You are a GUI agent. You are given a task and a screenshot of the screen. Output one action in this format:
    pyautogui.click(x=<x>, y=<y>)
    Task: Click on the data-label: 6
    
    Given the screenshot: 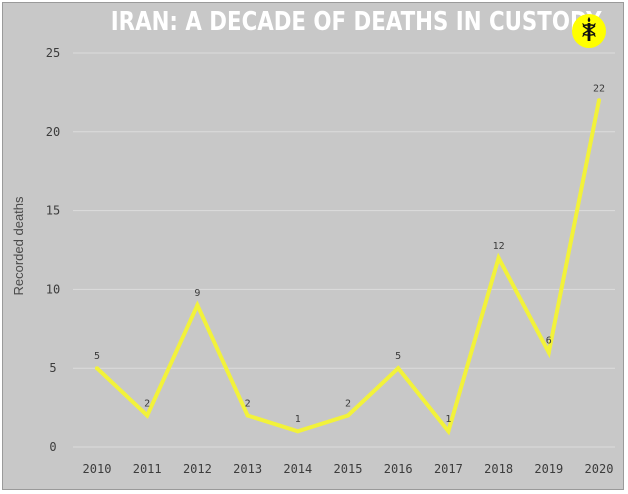 What is the action you would take?
    pyautogui.click(x=549, y=340)
    